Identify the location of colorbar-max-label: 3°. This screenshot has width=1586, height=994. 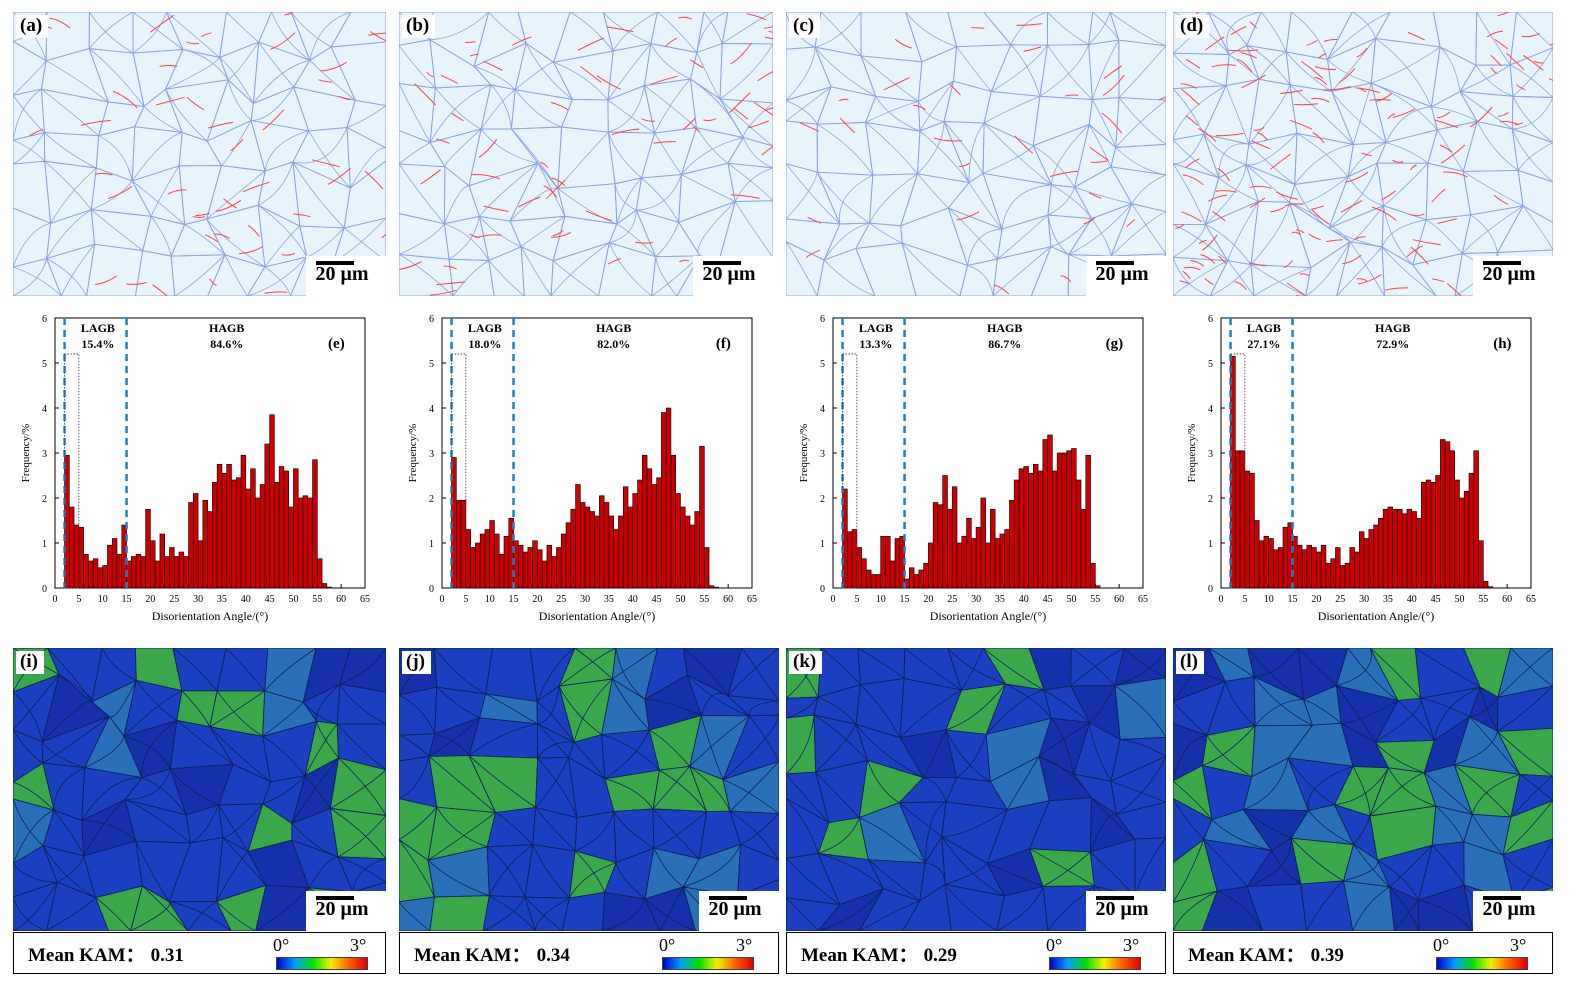
(744, 945).